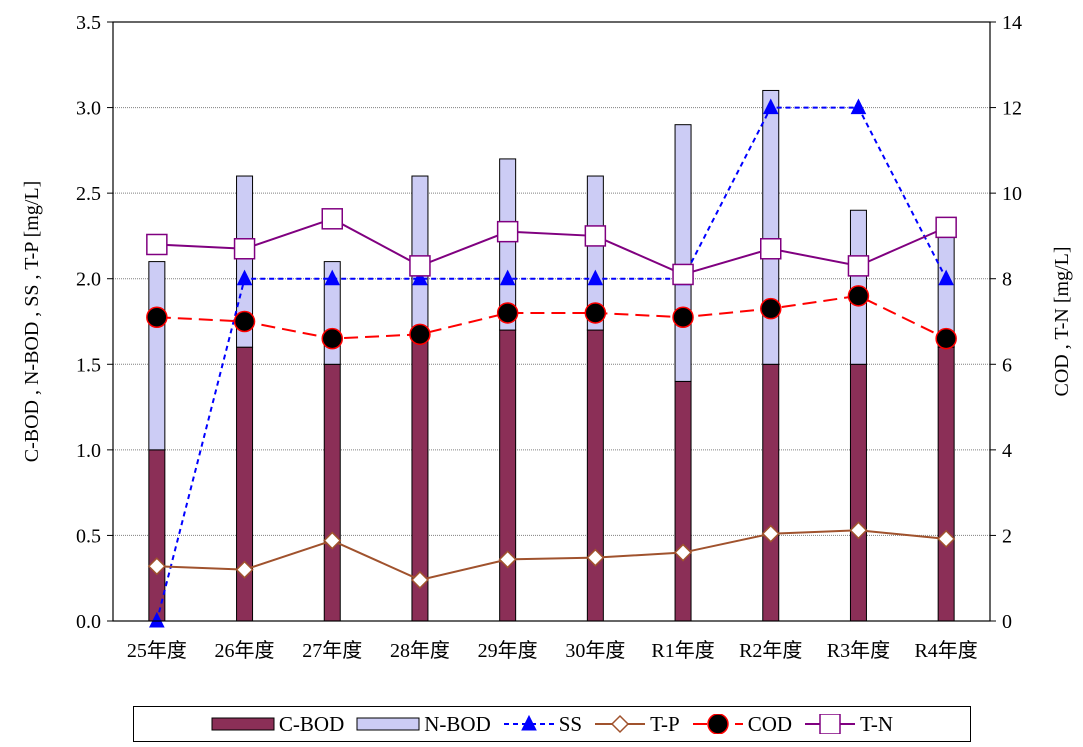 Image resolution: width=1083 pixels, height=747 pixels. Describe the element at coordinates (551, 555) in the screenshot. I see `line-t-p` at that location.